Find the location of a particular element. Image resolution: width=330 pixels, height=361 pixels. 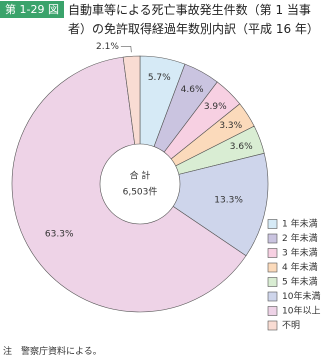

value-label: 3.3% is located at coordinates (230, 126).